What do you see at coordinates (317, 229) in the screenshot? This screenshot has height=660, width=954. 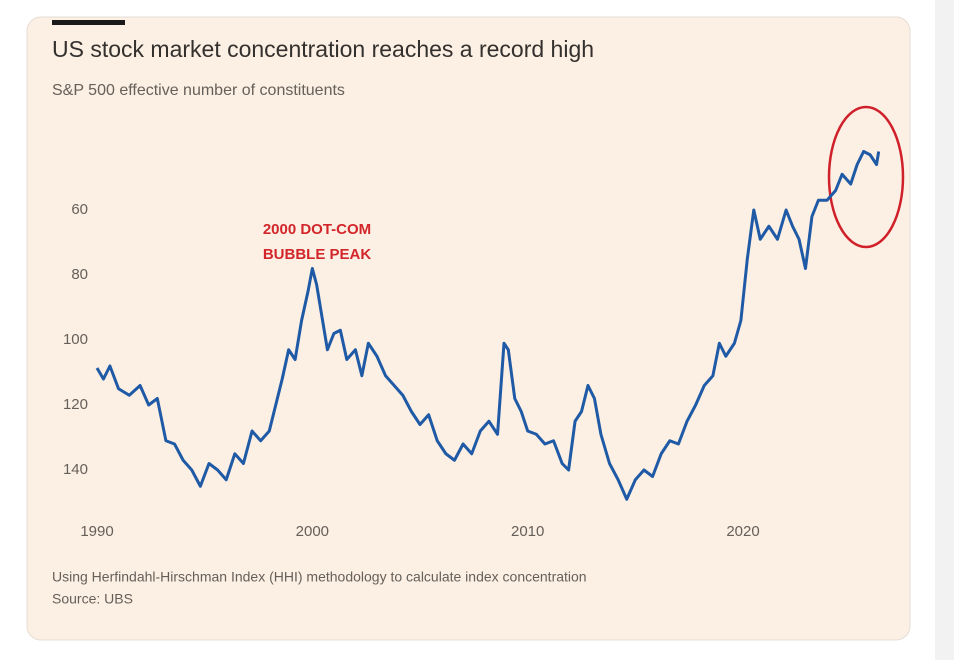 I see `annotation: 2000 DOT-COM` at bounding box center [317, 229].